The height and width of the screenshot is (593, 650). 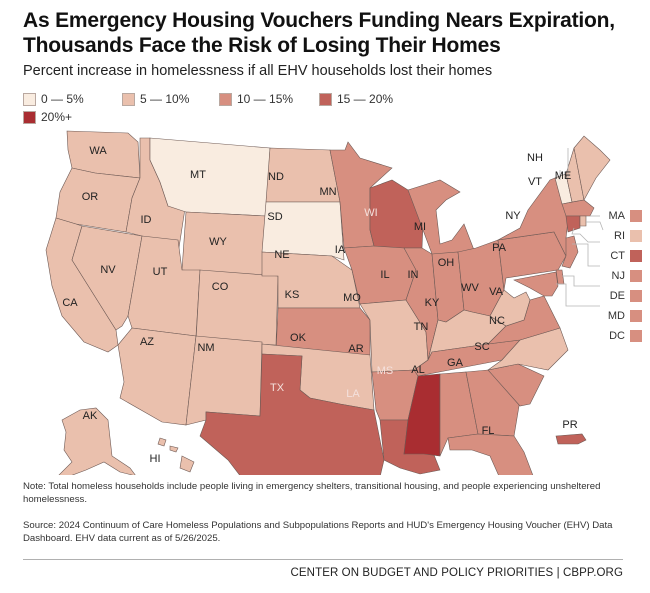 I want to click on state-label-OH: OH, so click(x=446, y=263).